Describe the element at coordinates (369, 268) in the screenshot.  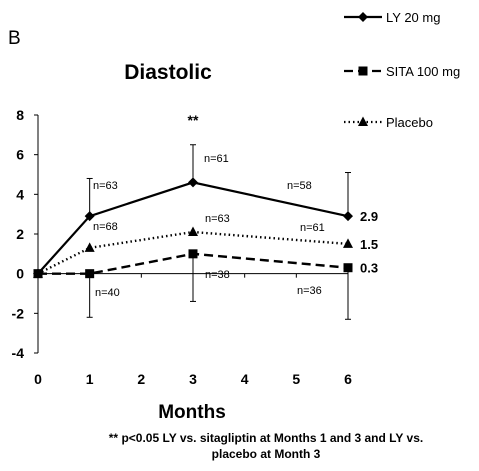
I see `end-value-label: 0.3` at that location.